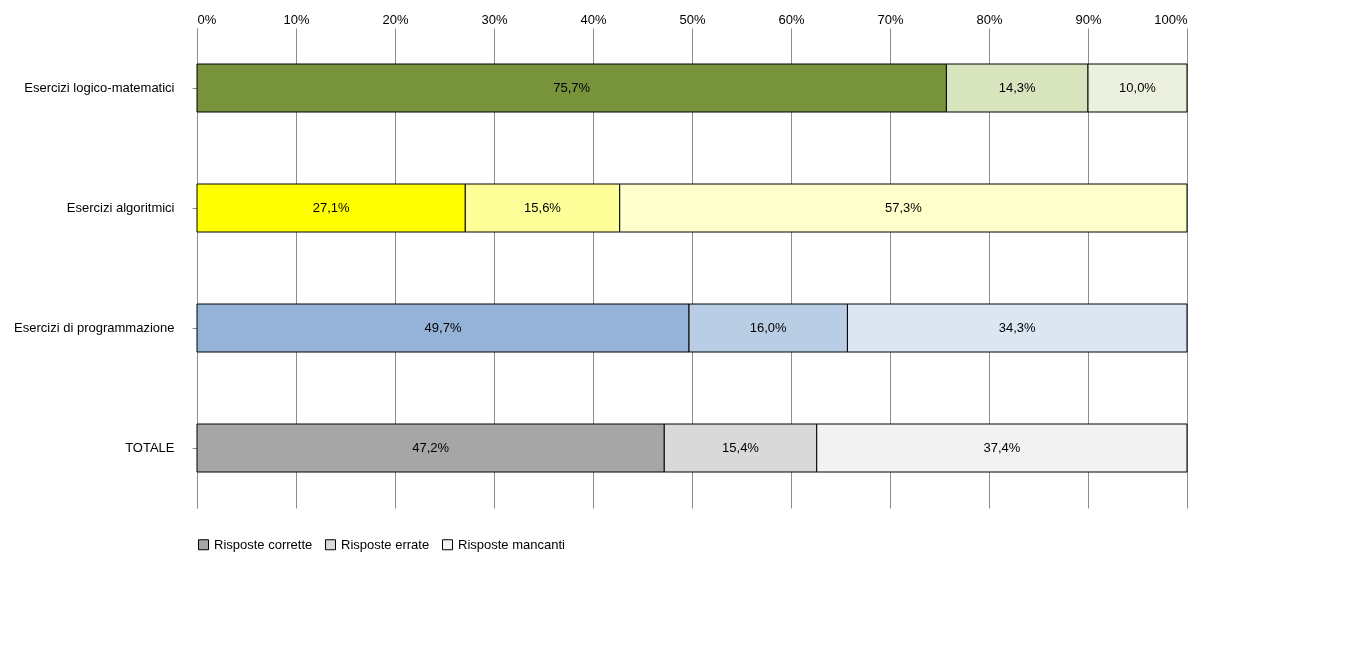  What do you see at coordinates (768, 327) in the screenshot?
I see `data-label: 16,0%` at bounding box center [768, 327].